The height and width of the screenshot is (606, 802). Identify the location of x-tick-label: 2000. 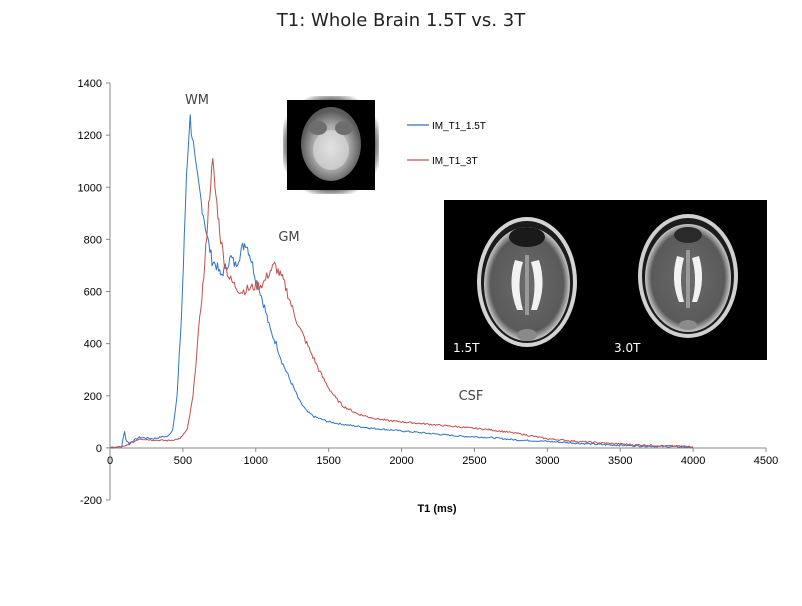
(401, 461).